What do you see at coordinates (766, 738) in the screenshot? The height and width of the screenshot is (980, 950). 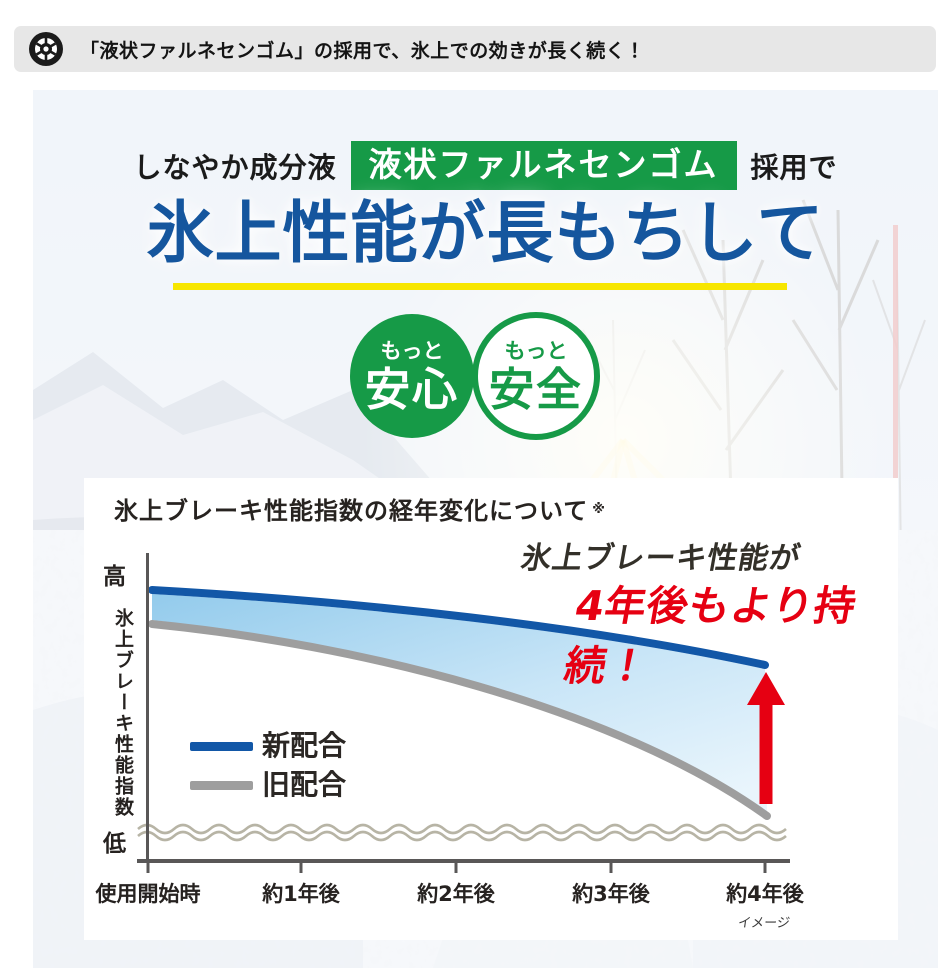 I see `gain-arrow` at bounding box center [766, 738].